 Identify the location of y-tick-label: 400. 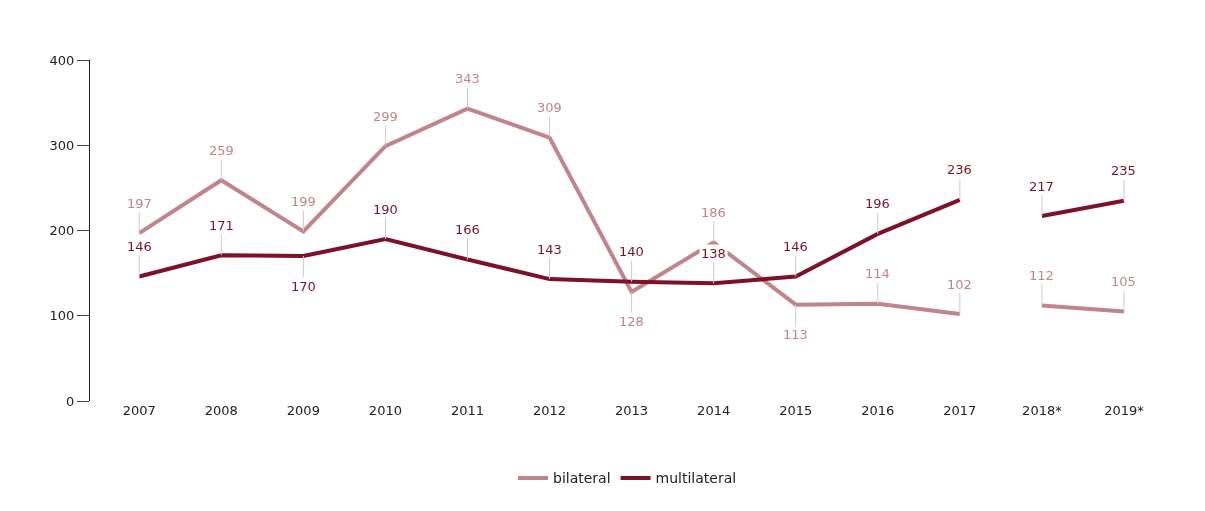
(62, 60).